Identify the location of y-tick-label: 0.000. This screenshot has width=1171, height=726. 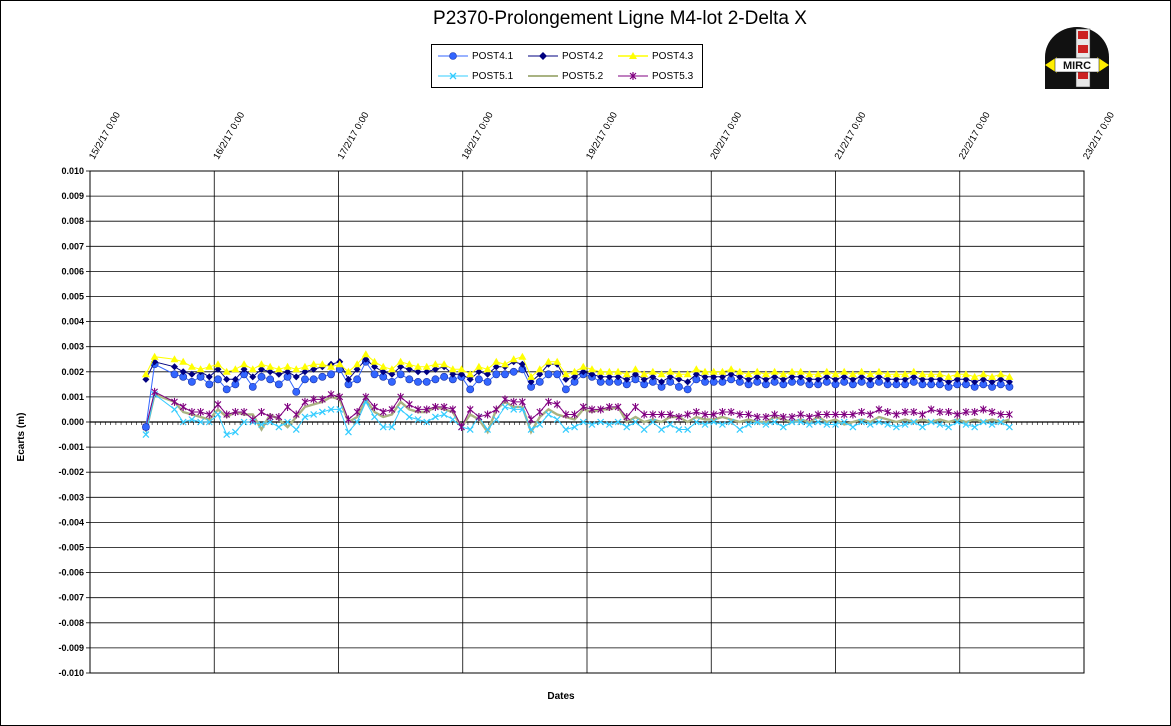
(72, 422).